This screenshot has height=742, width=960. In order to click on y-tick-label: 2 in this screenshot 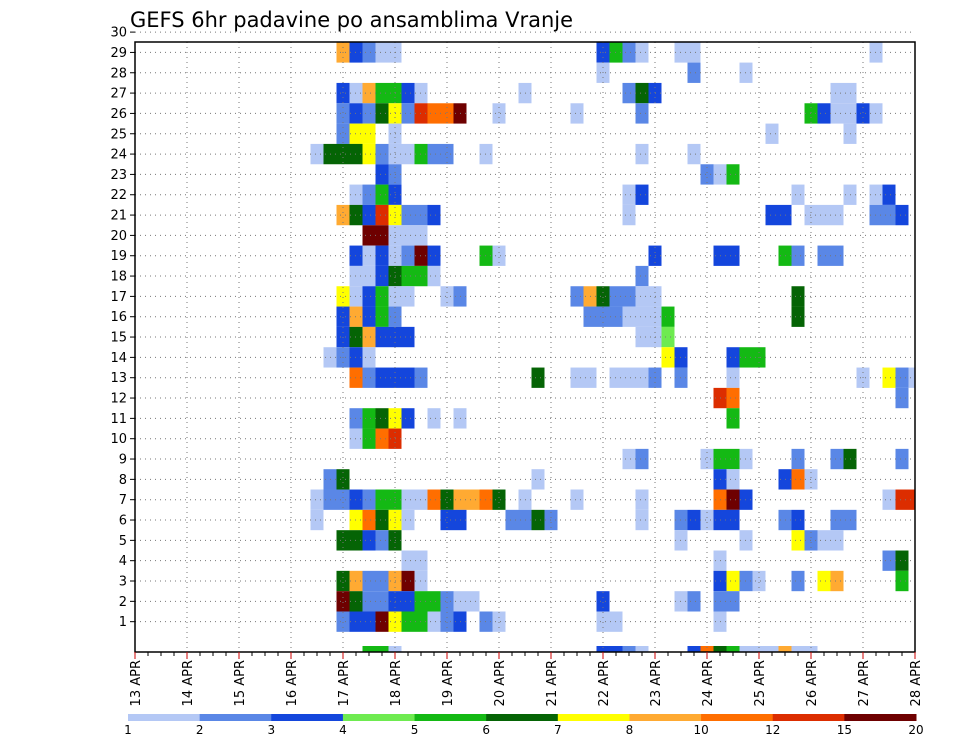, I will do `click(123, 602)`.